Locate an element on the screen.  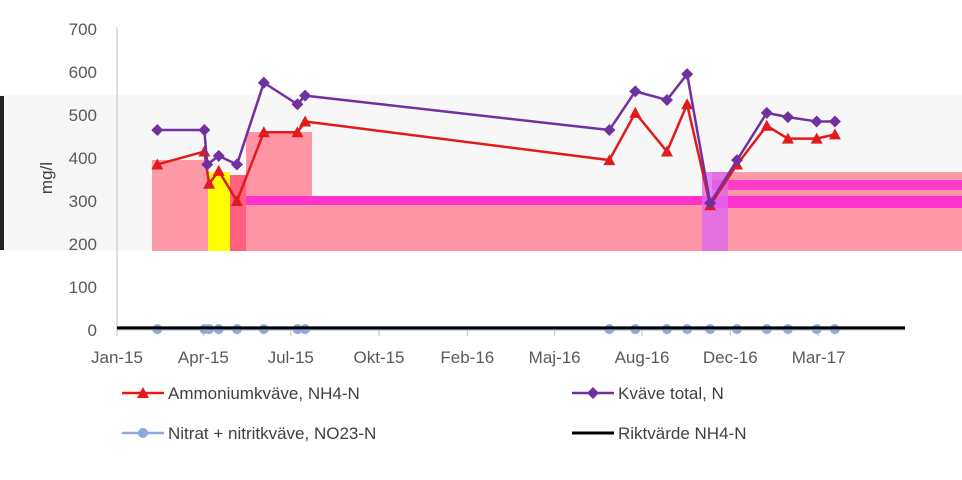
legend-label: Riktvärde NH4-N is located at coordinates (682, 433).